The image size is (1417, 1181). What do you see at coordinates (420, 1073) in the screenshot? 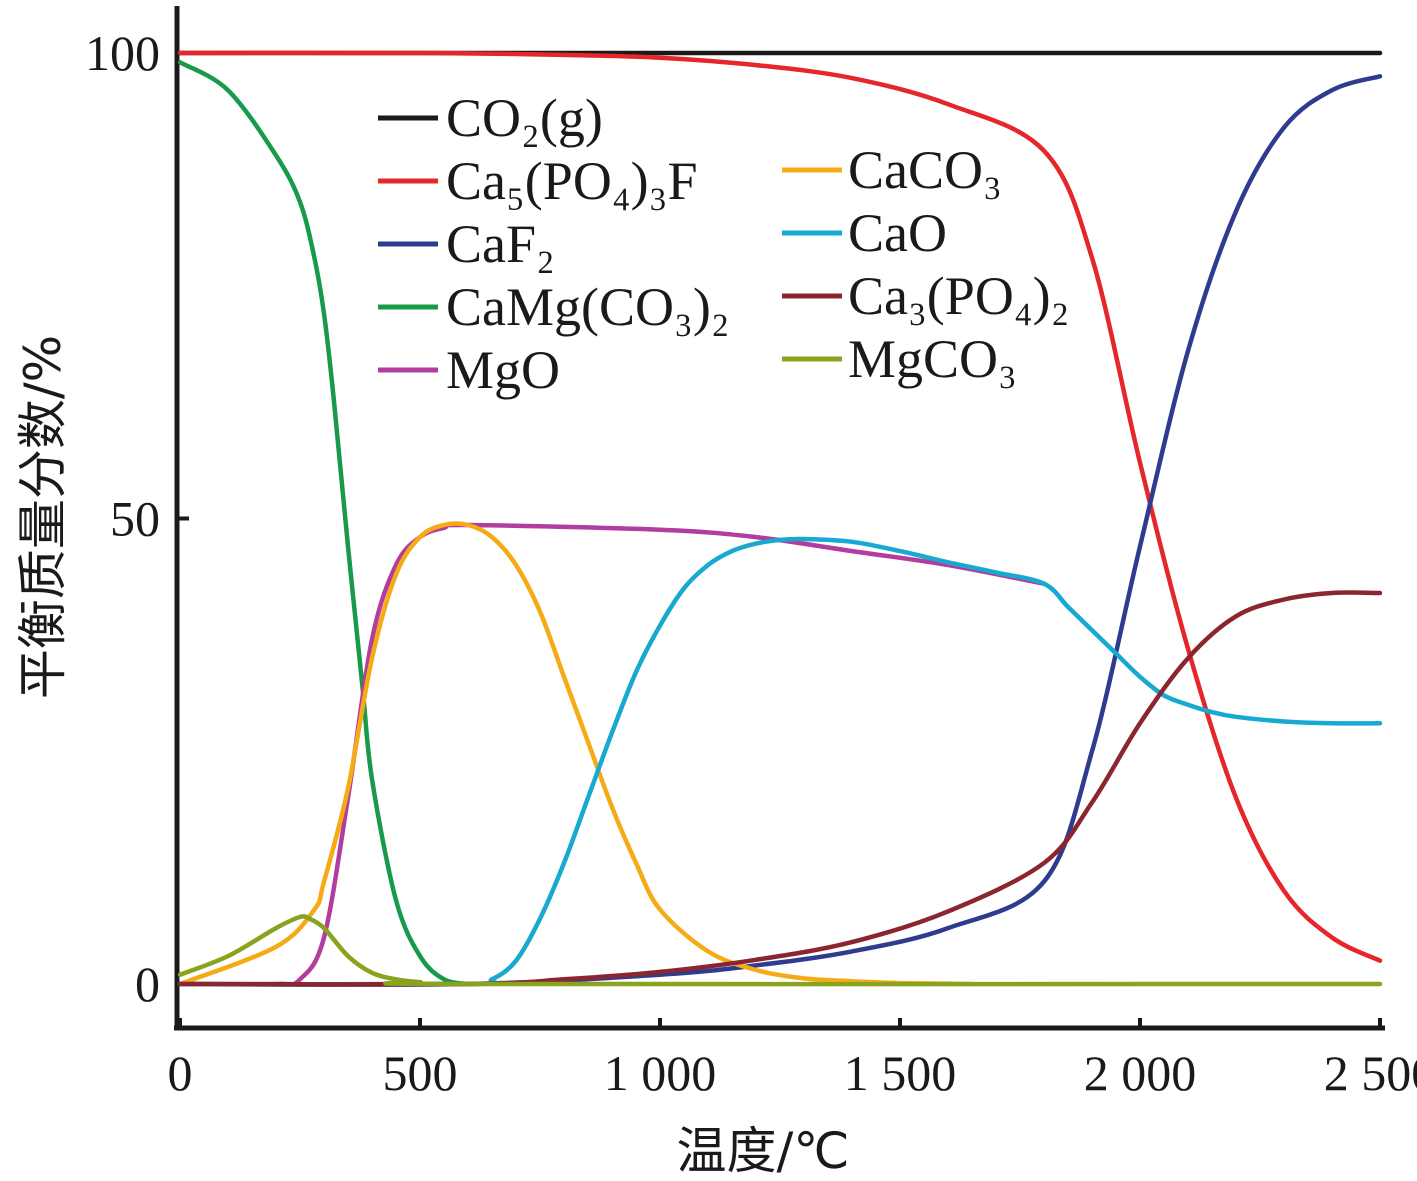
I see `x-tick-label: 500` at bounding box center [420, 1073].